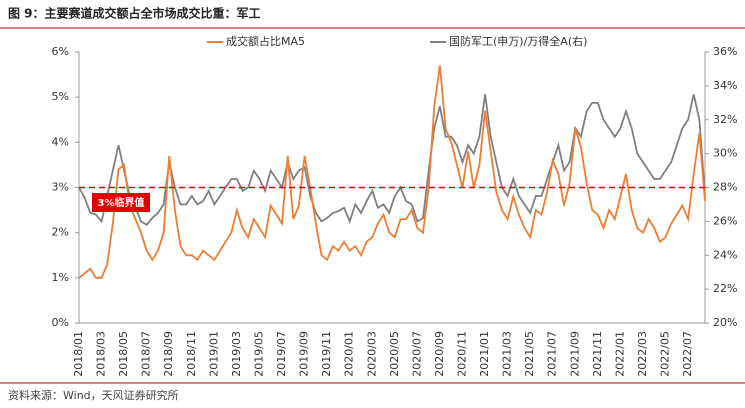  I want to click on x-tick-label: 2020/07, so click(416, 354).